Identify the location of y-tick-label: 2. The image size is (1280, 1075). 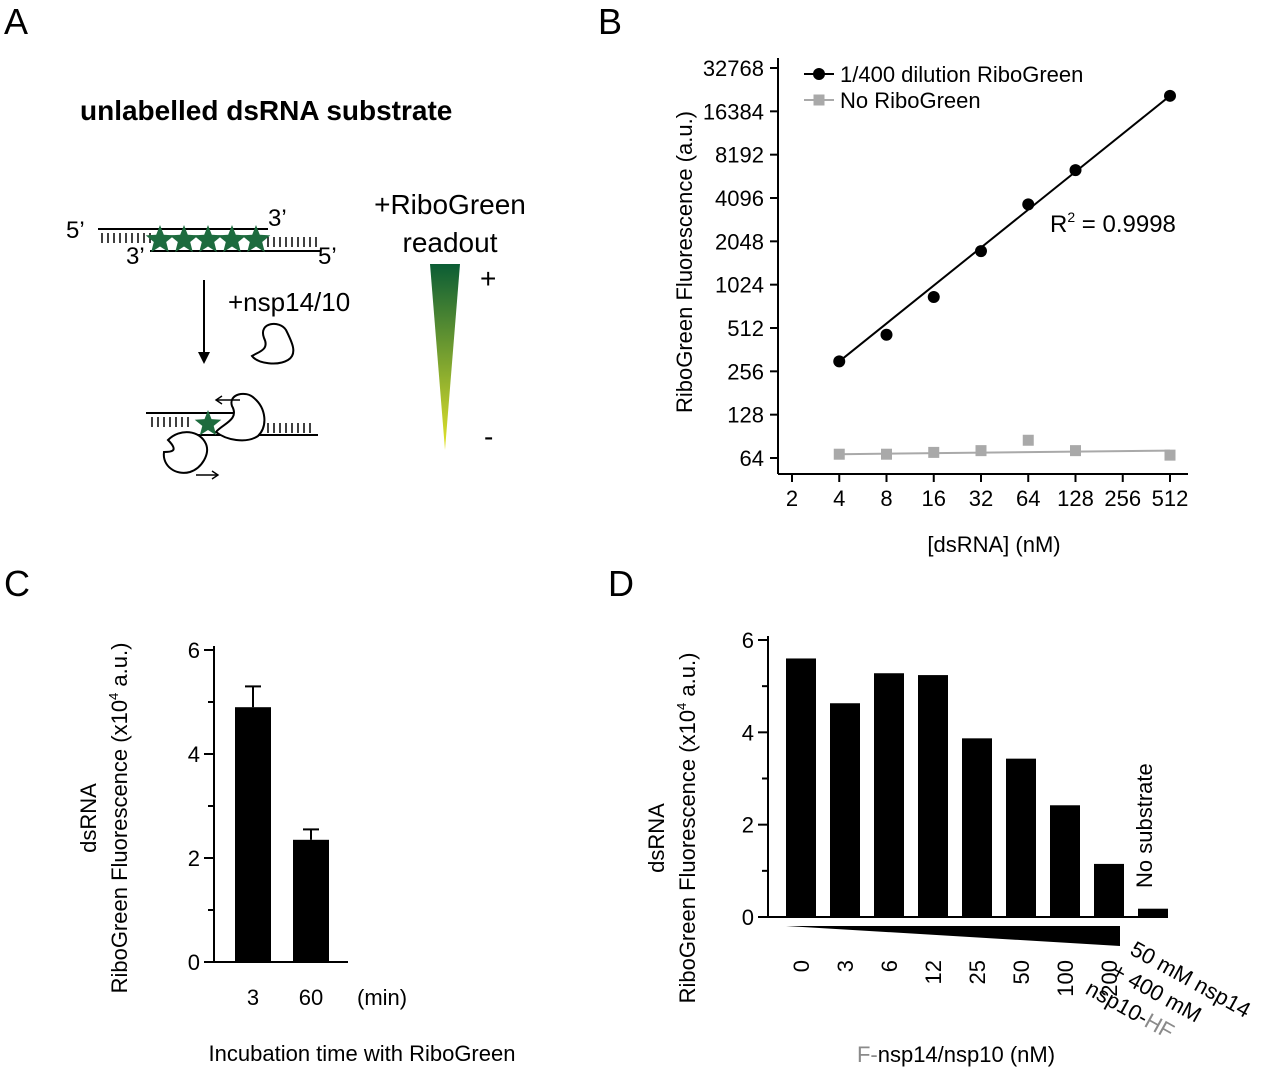
(748, 825).